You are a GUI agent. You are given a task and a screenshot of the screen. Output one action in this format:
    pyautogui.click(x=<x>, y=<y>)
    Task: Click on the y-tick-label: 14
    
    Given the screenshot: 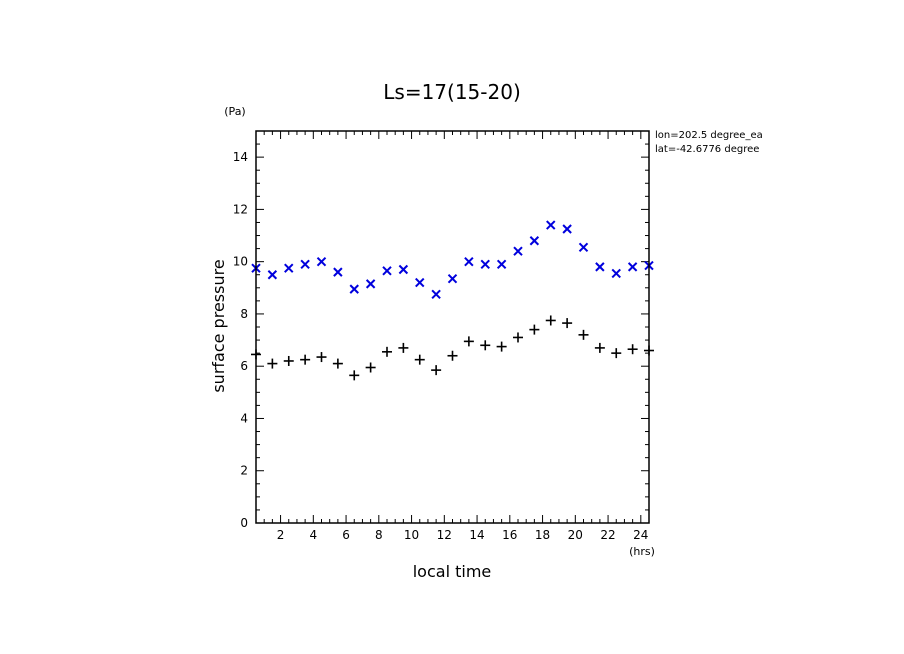 What is the action you would take?
    pyautogui.click(x=240, y=157)
    